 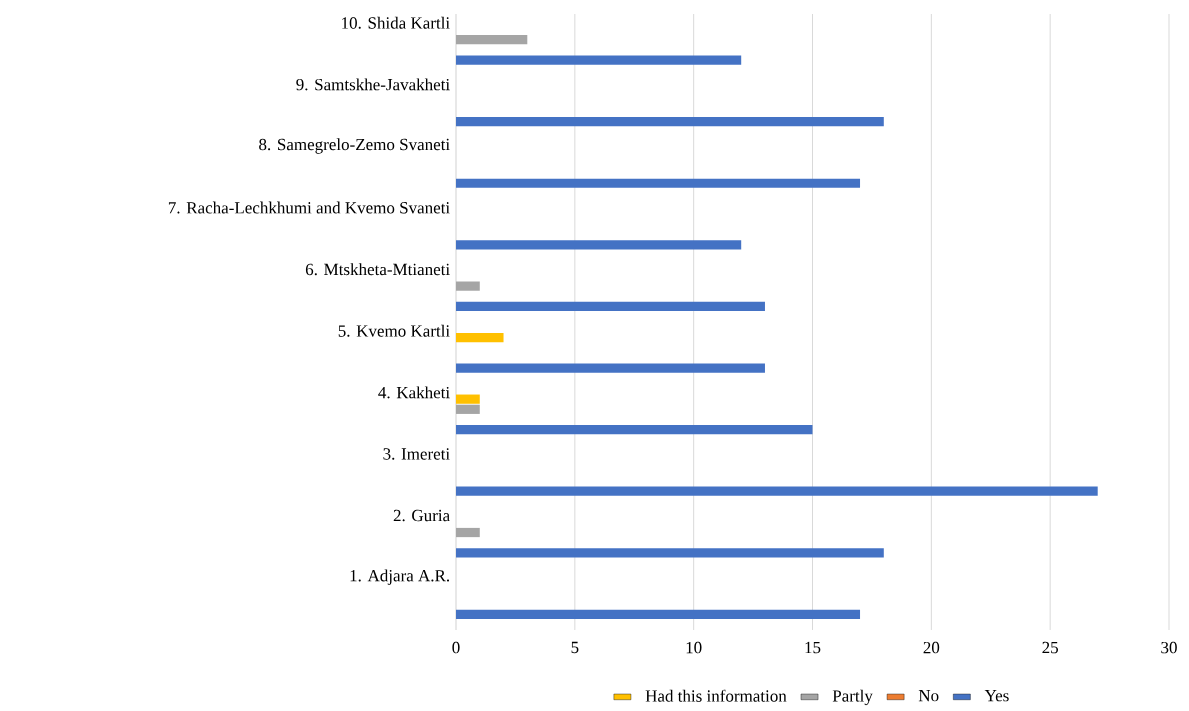 I want to click on y-tick-label: 9. Samtskhe-Javakheti, so click(x=373, y=84).